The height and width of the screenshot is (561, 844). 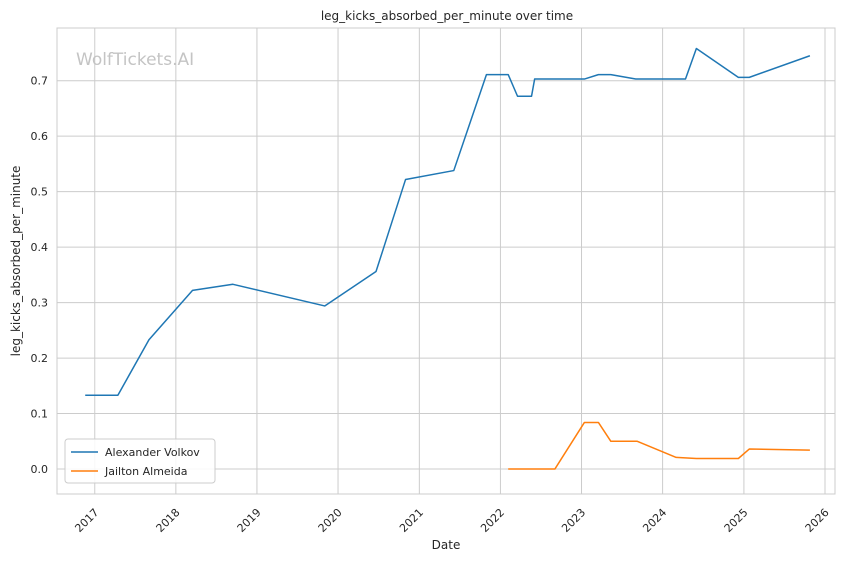 I want to click on watermark-text: WolfTickets.AI, so click(x=135, y=60).